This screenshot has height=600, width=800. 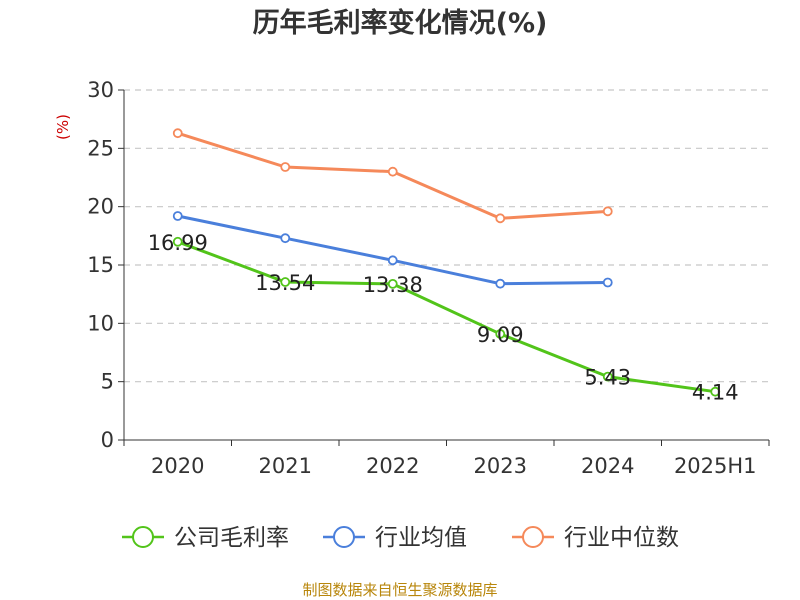 I want to click on legend: 公司毛利率 行业均值 行业中位数, so click(x=400, y=538).